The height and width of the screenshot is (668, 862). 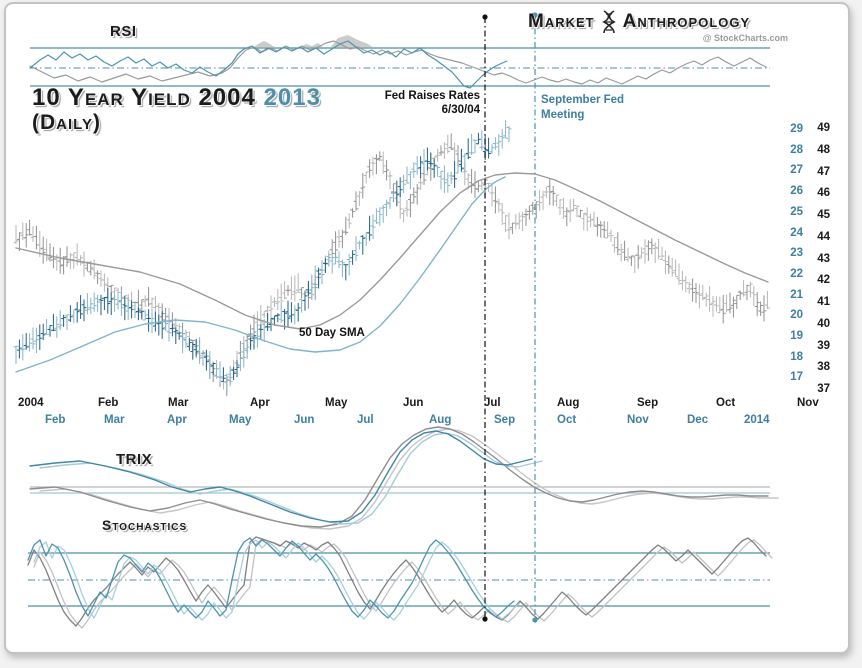 I want to click on y-axis-scale-2013-21: 21, so click(x=796, y=295).